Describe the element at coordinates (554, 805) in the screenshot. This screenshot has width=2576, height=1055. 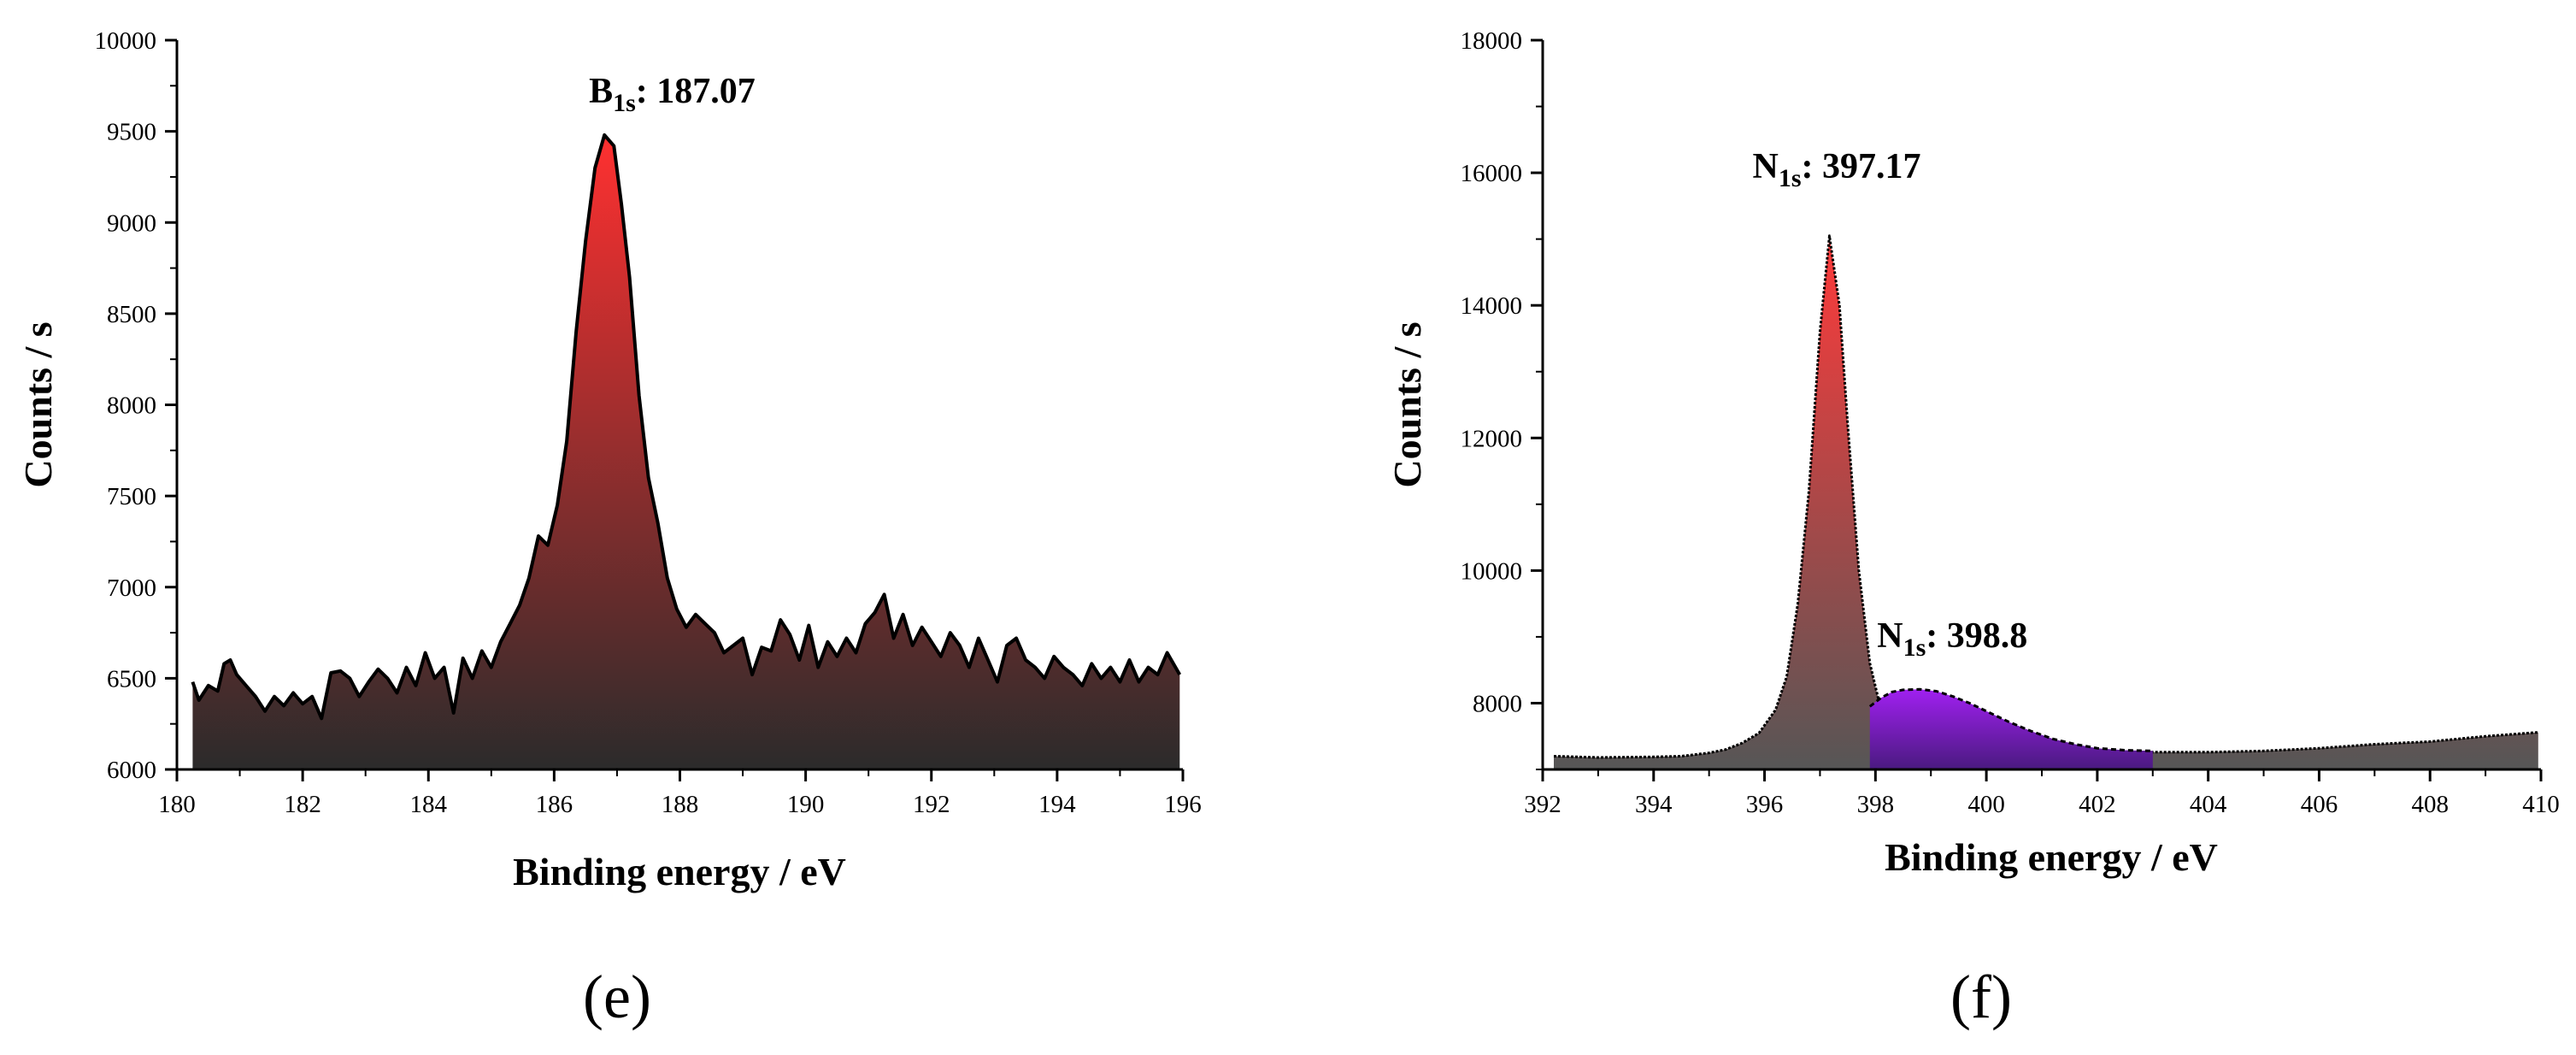
I see `x-tick-label-e: 186` at that location.